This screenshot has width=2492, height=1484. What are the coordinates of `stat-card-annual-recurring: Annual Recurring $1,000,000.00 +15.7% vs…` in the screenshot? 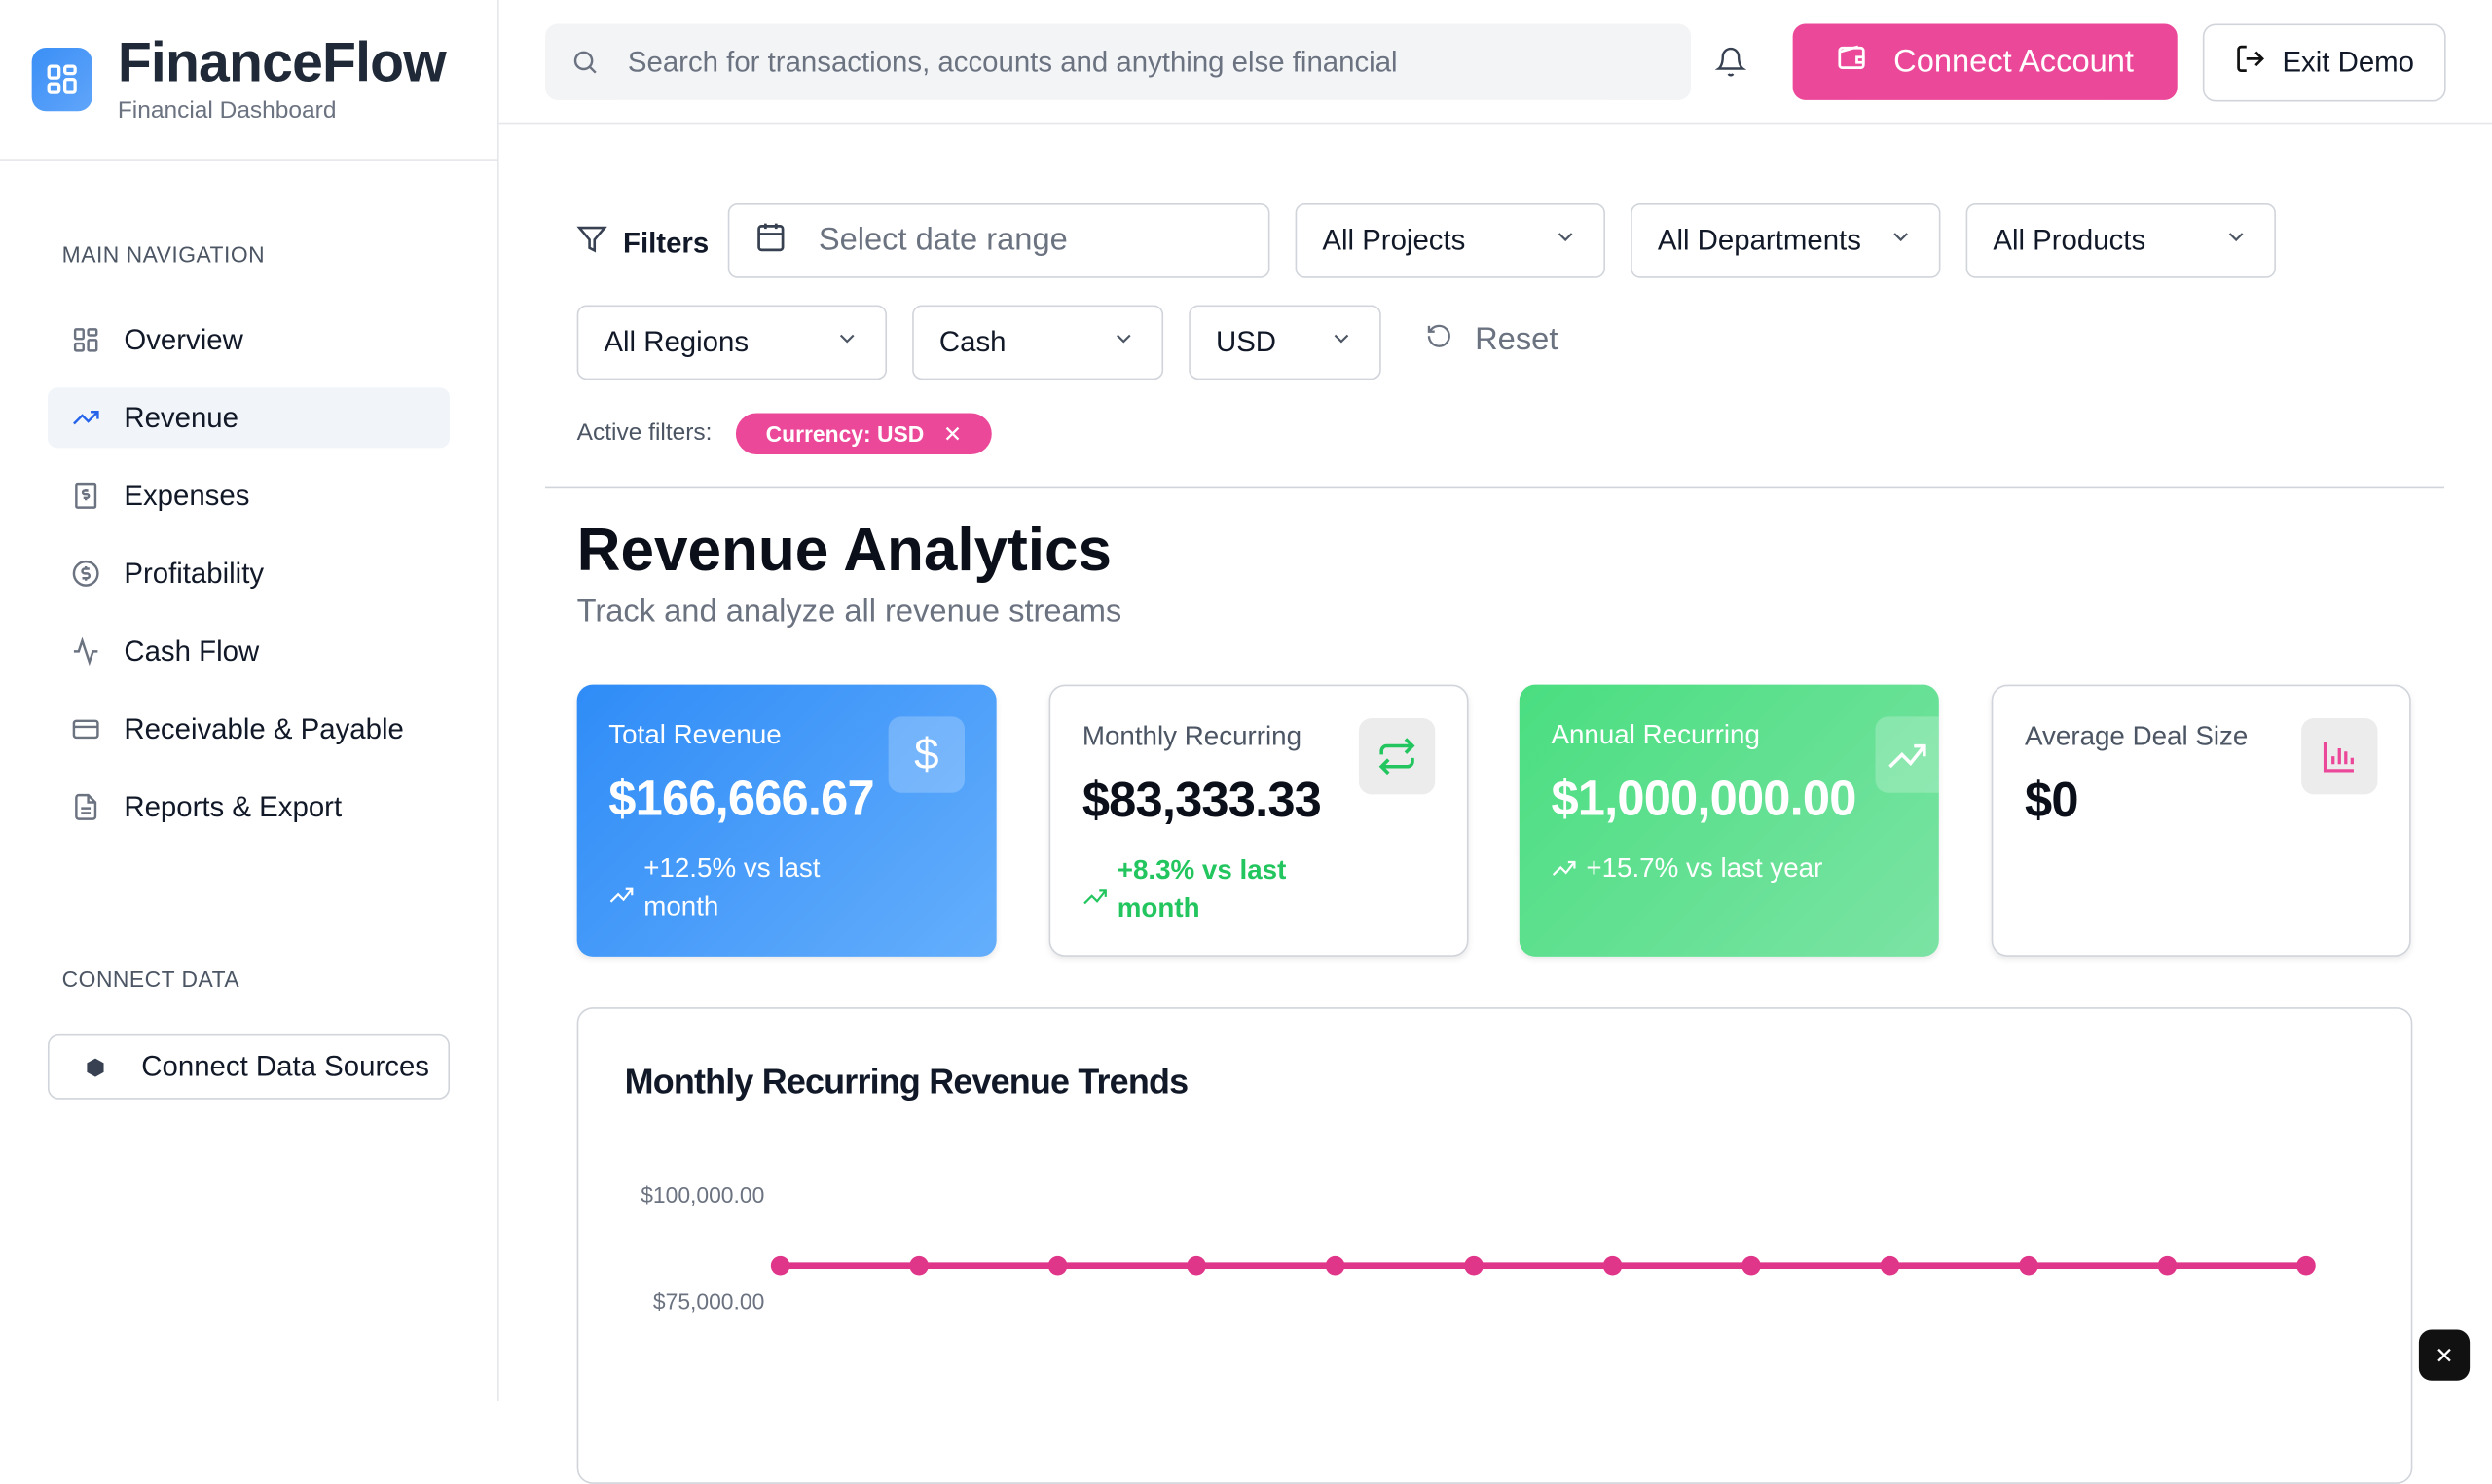 It's located at (1729, 820).